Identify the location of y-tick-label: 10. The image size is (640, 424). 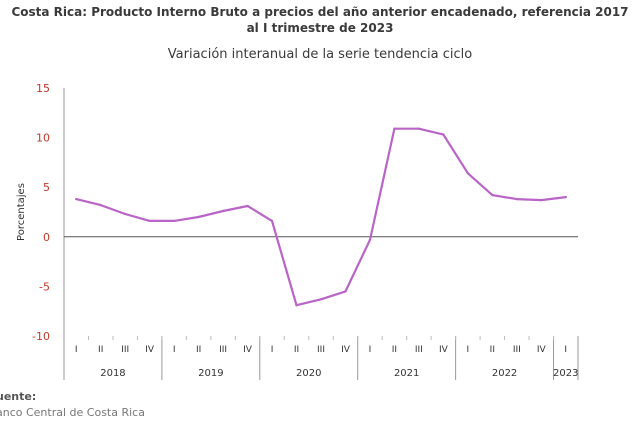
(43, 138).